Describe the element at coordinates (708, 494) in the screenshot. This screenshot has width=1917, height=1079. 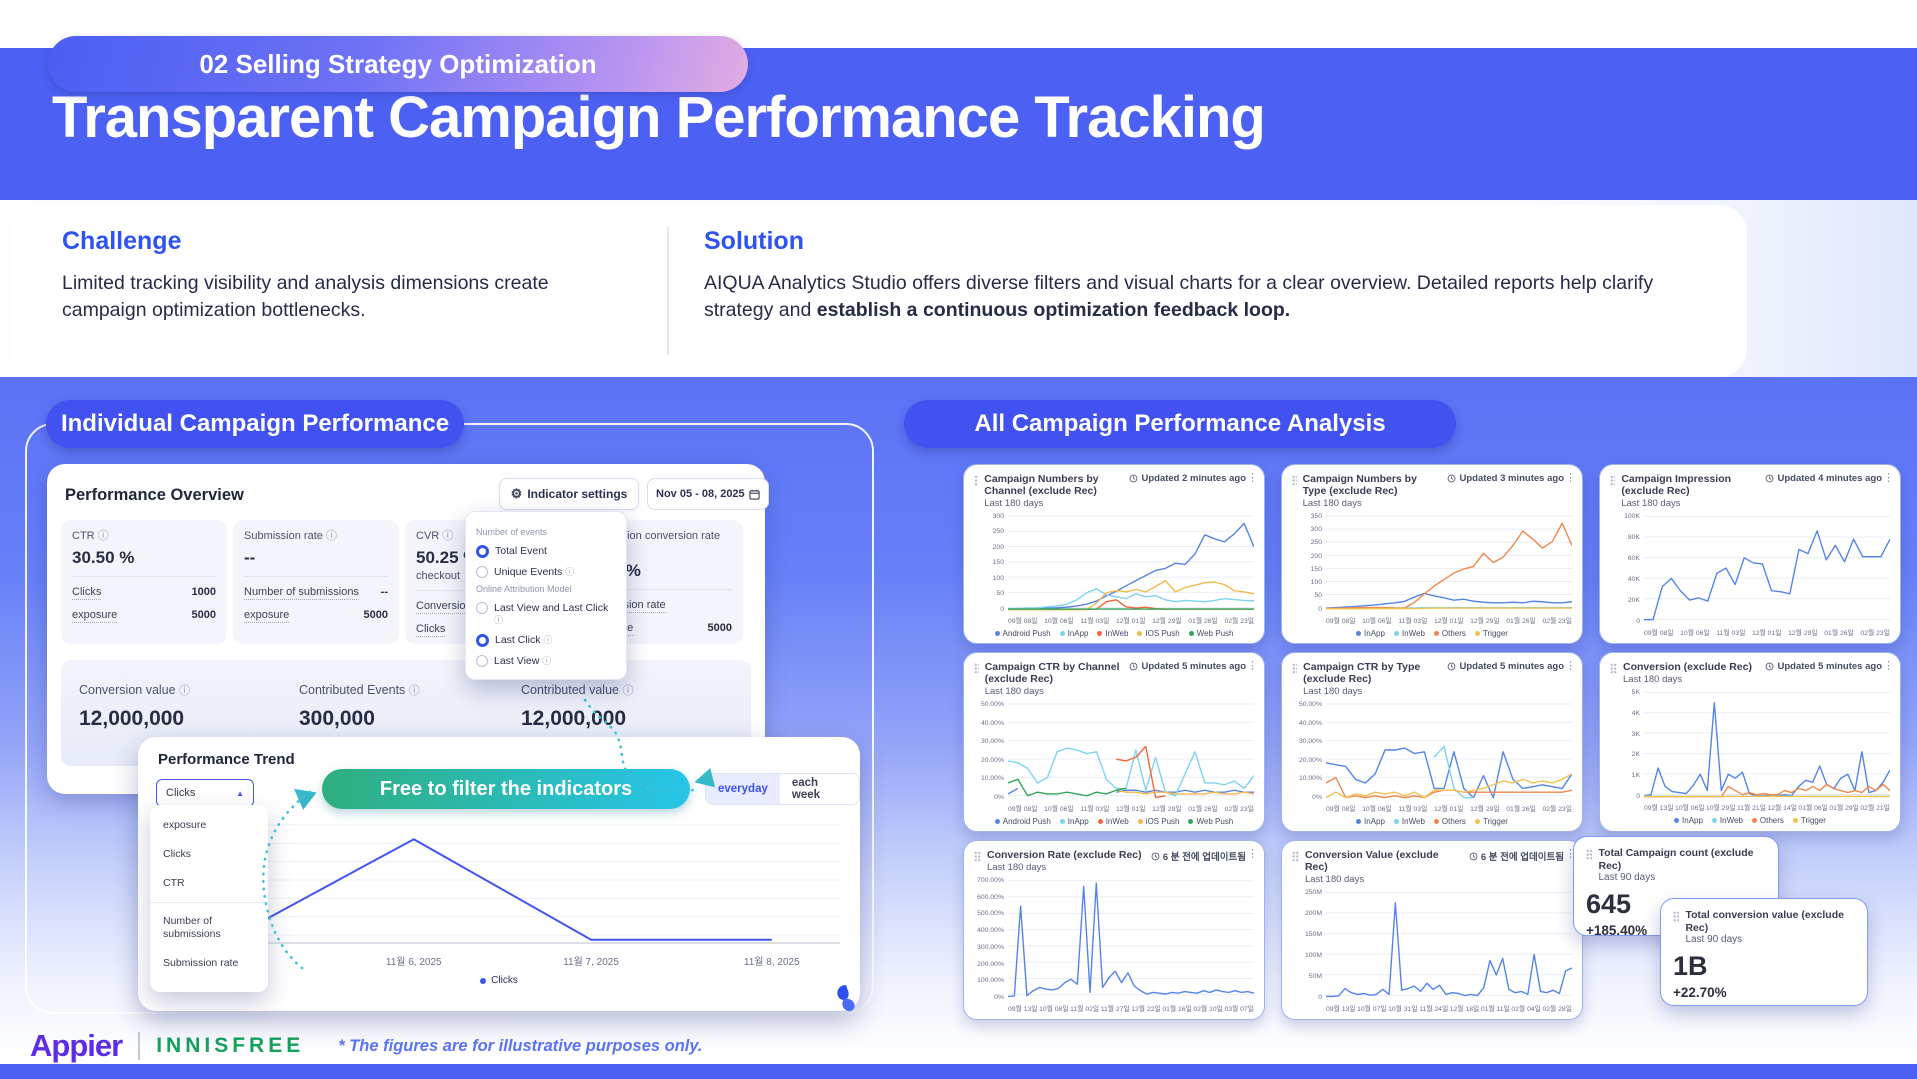
I see `date-range-picker: Nov 05 - 08, 2025` at that location.